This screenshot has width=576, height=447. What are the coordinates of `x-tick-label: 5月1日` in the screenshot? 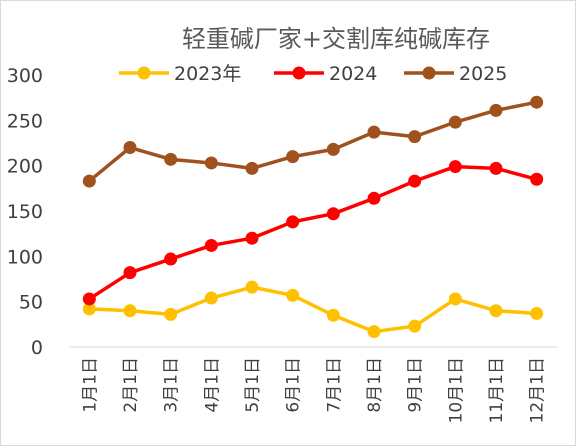 It's located at (253, 385).